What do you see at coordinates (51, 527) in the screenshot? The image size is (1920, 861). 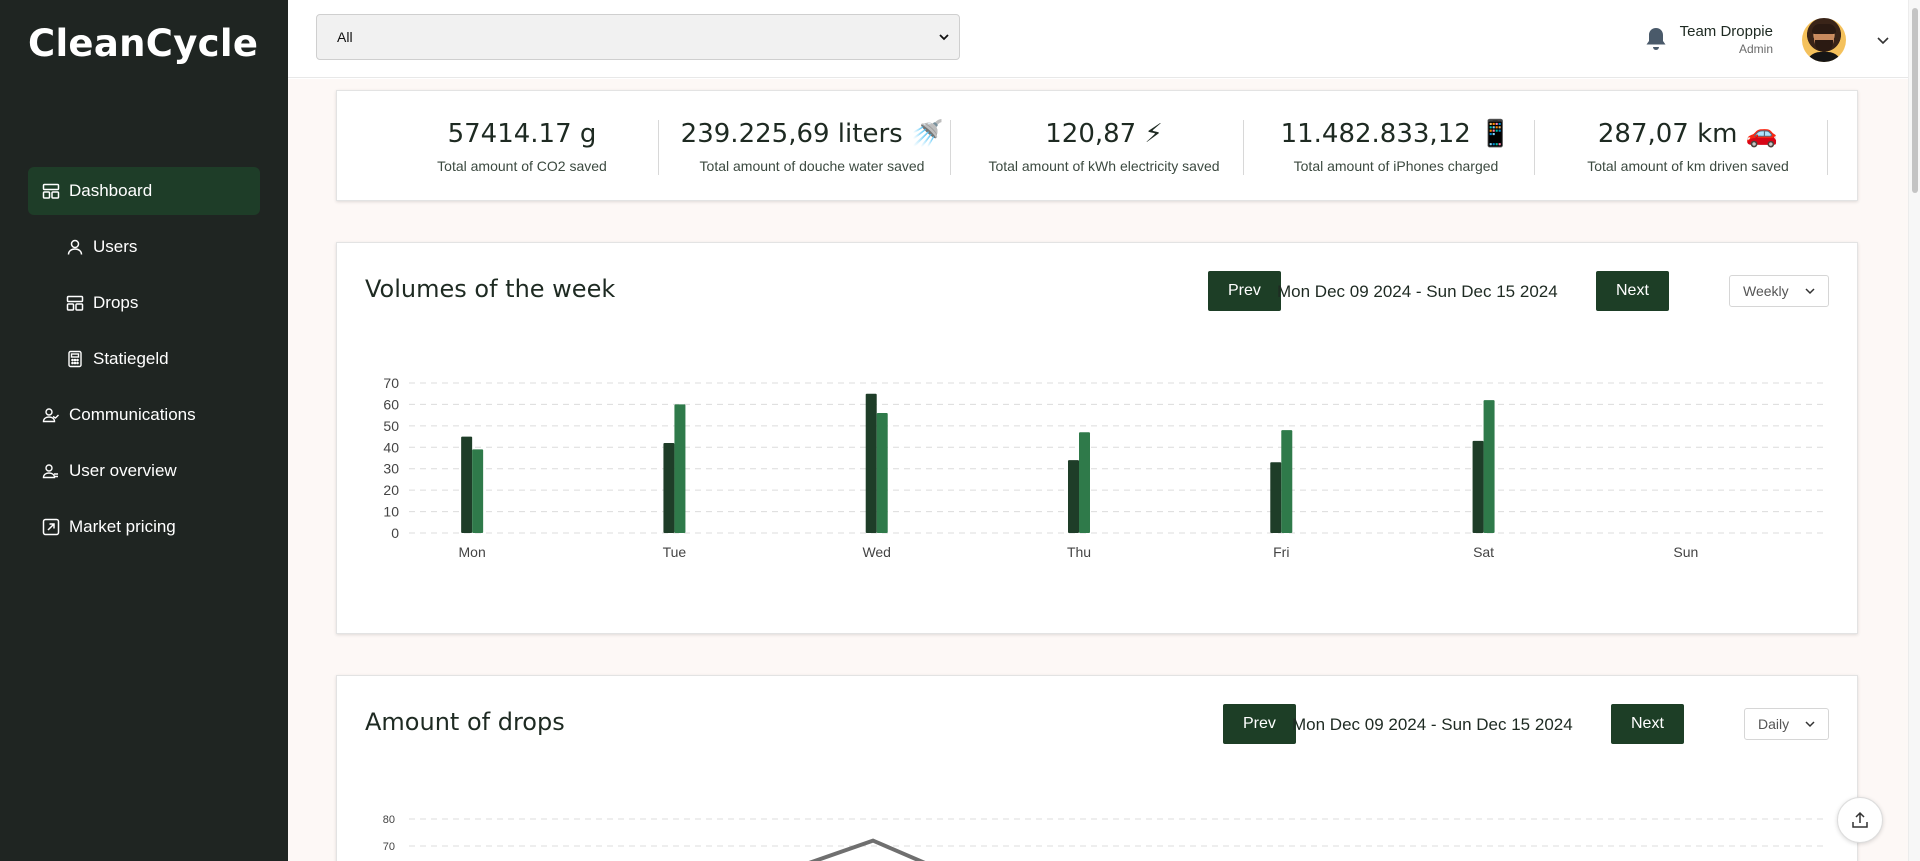 I see `external-link-icon` at bounding box center [51, 527].